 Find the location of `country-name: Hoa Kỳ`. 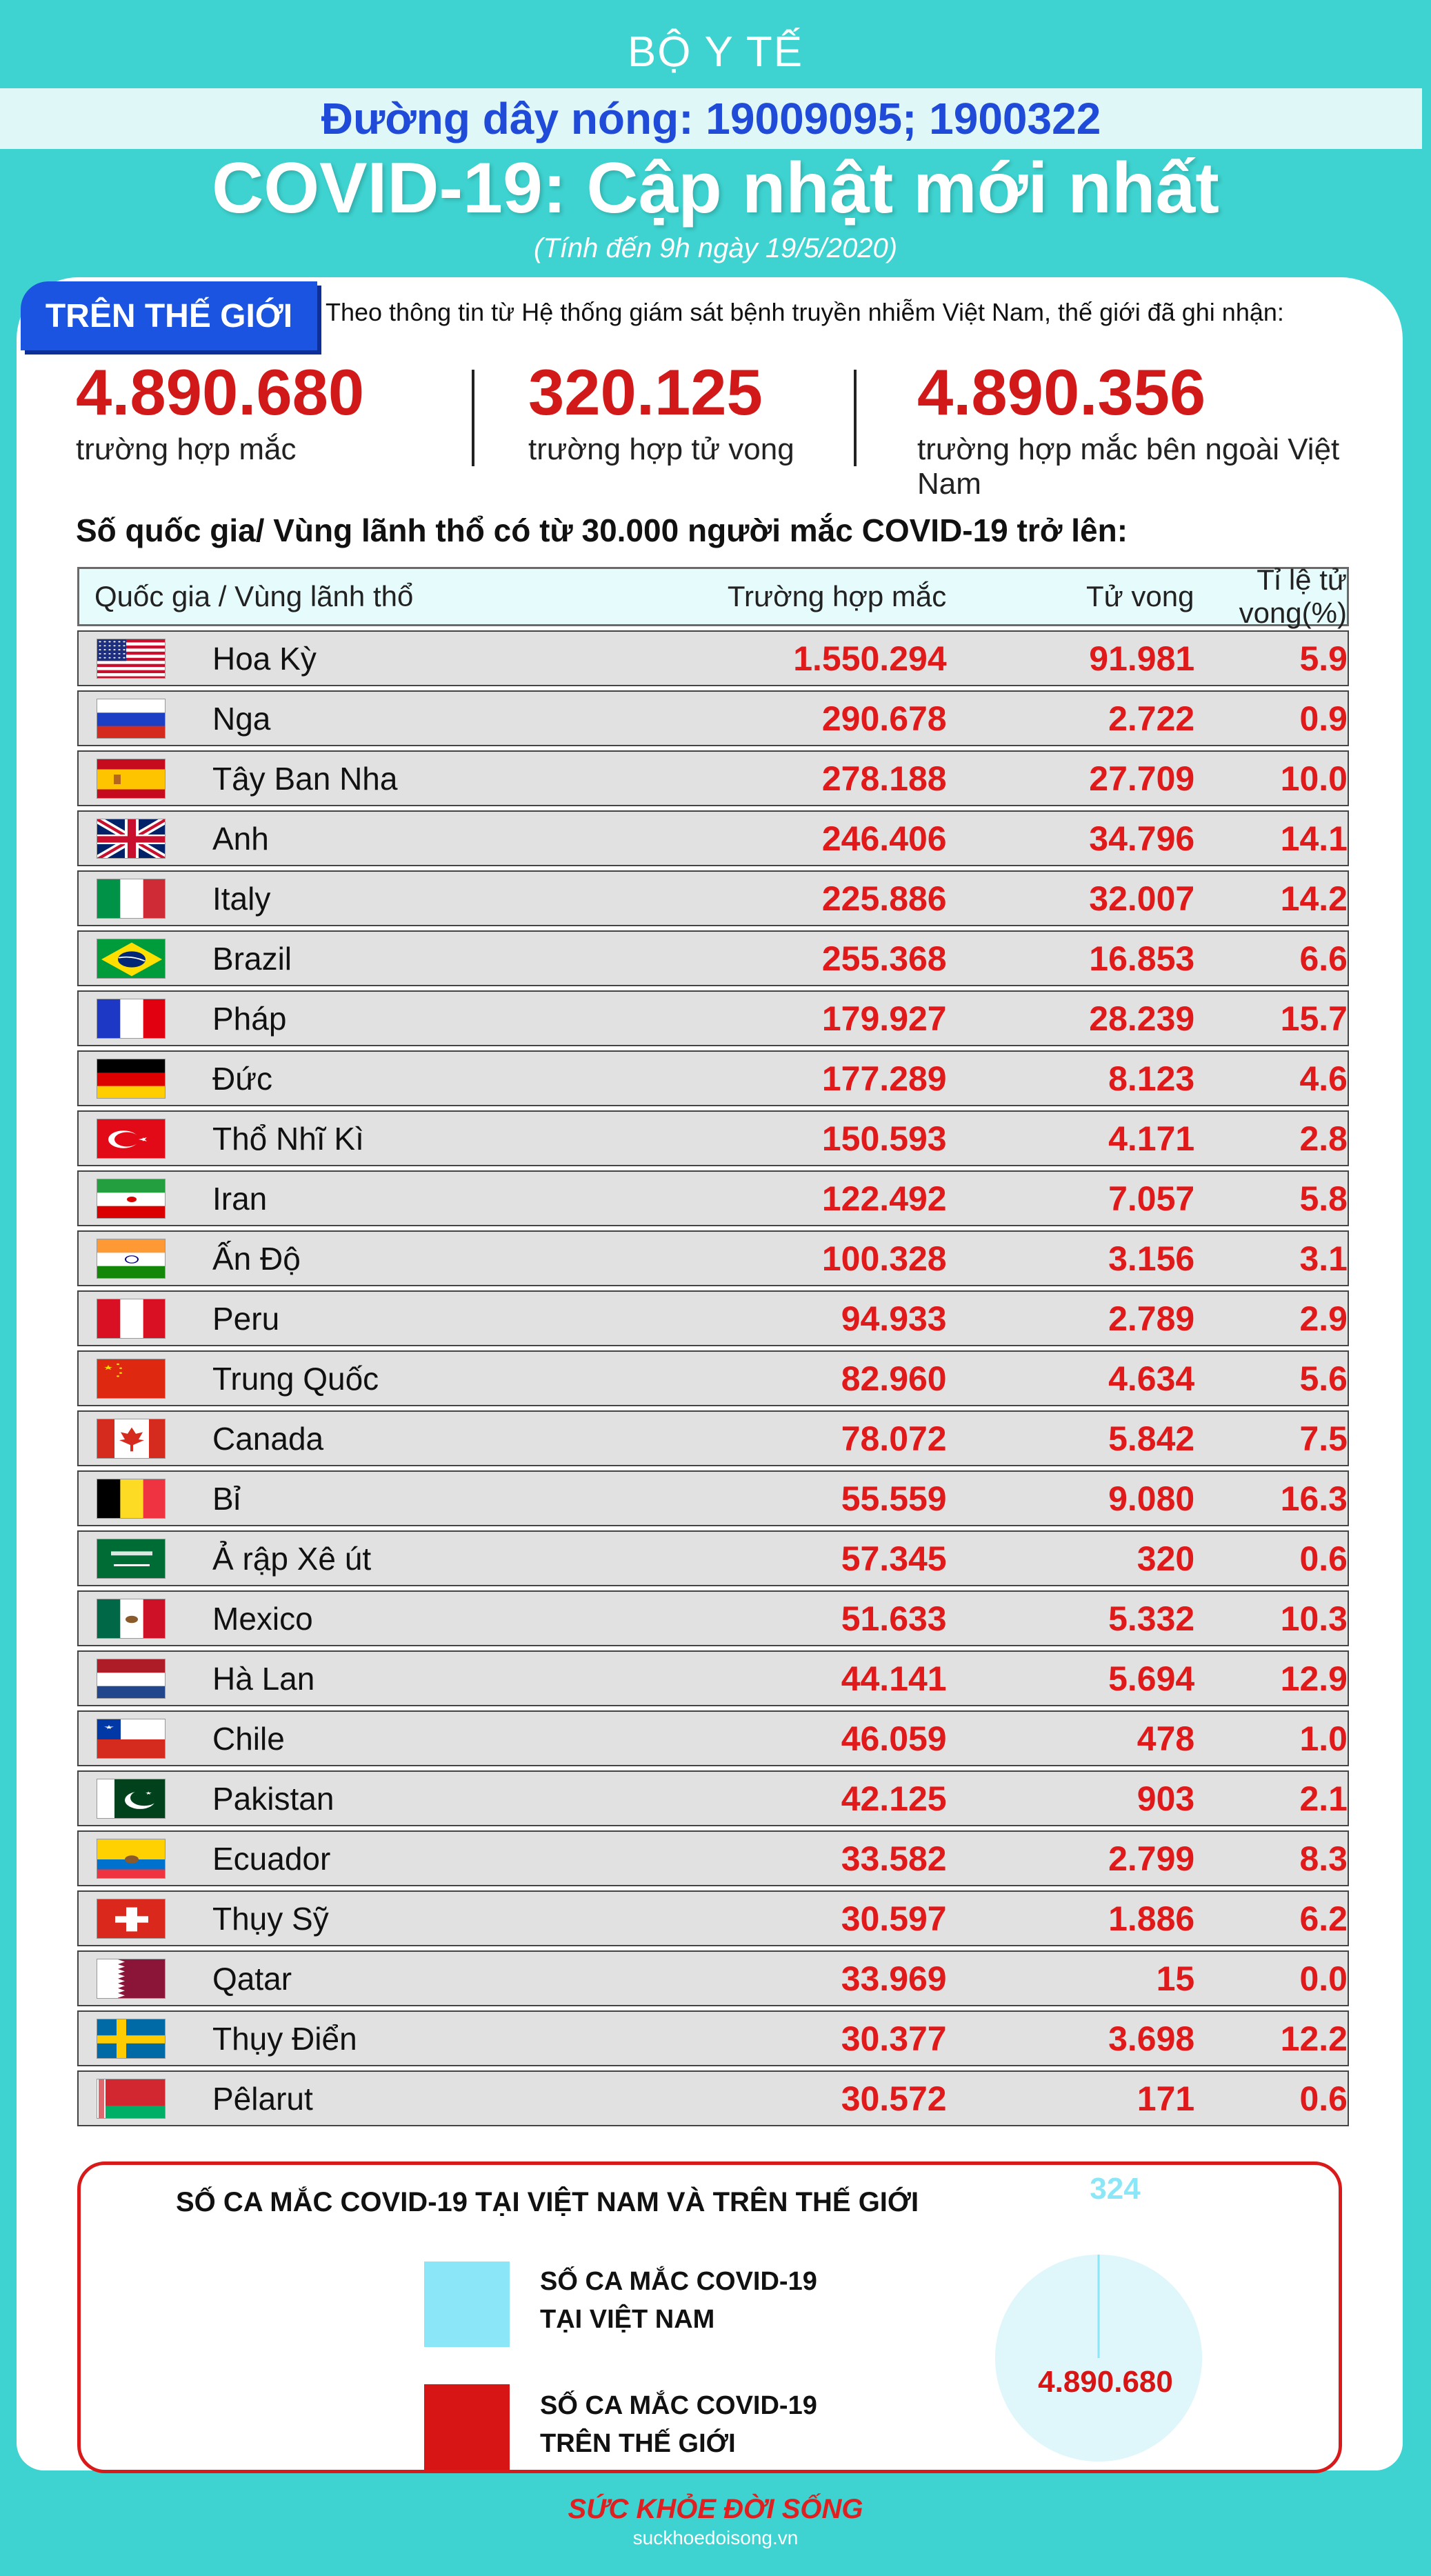

country-name: Hoa Kỳ is located at coordinates (264, 658).